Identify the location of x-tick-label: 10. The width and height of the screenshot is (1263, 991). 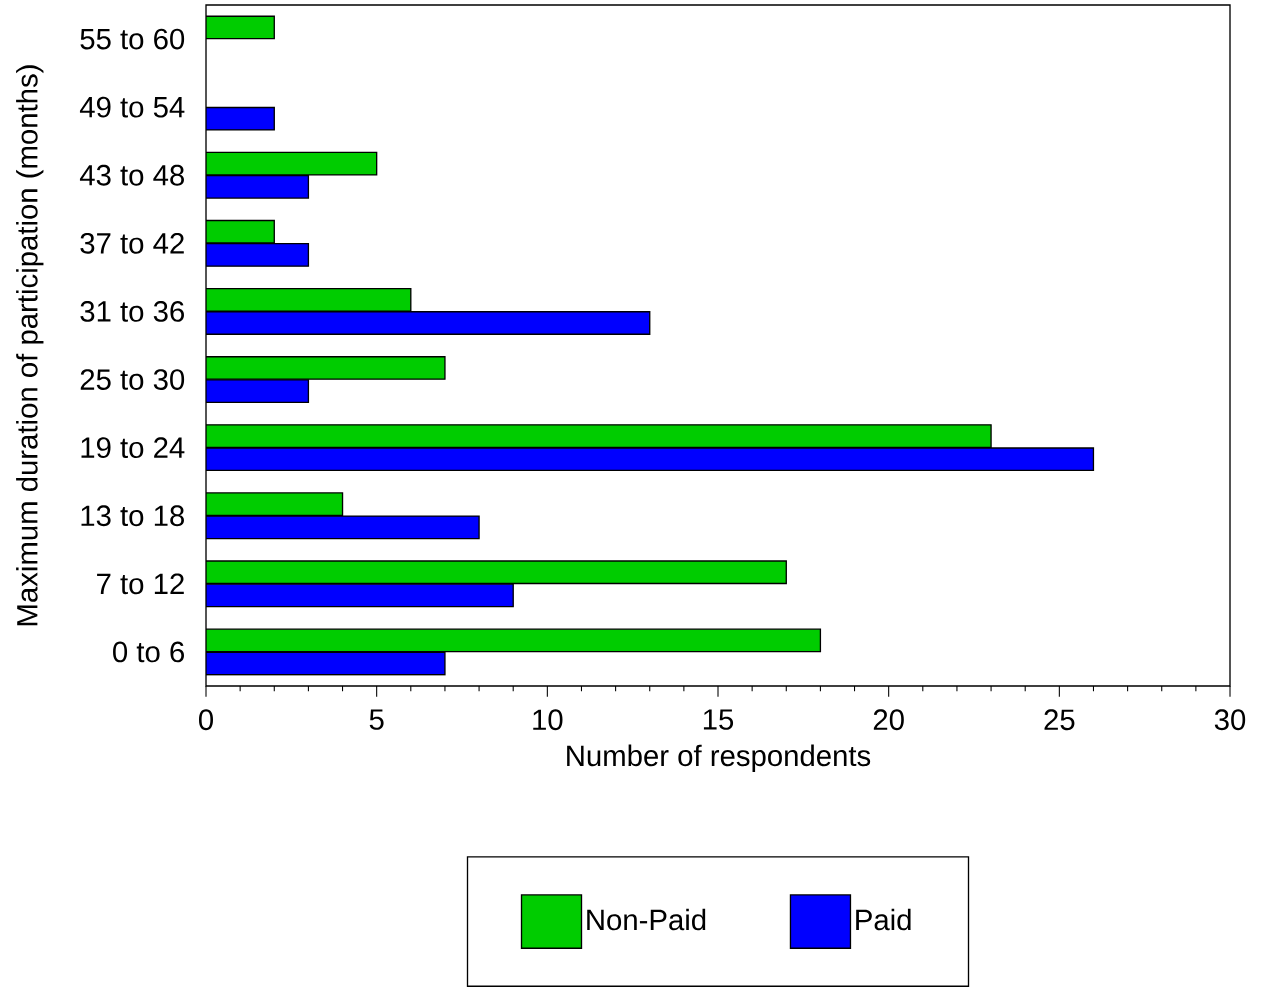
(548, 720).